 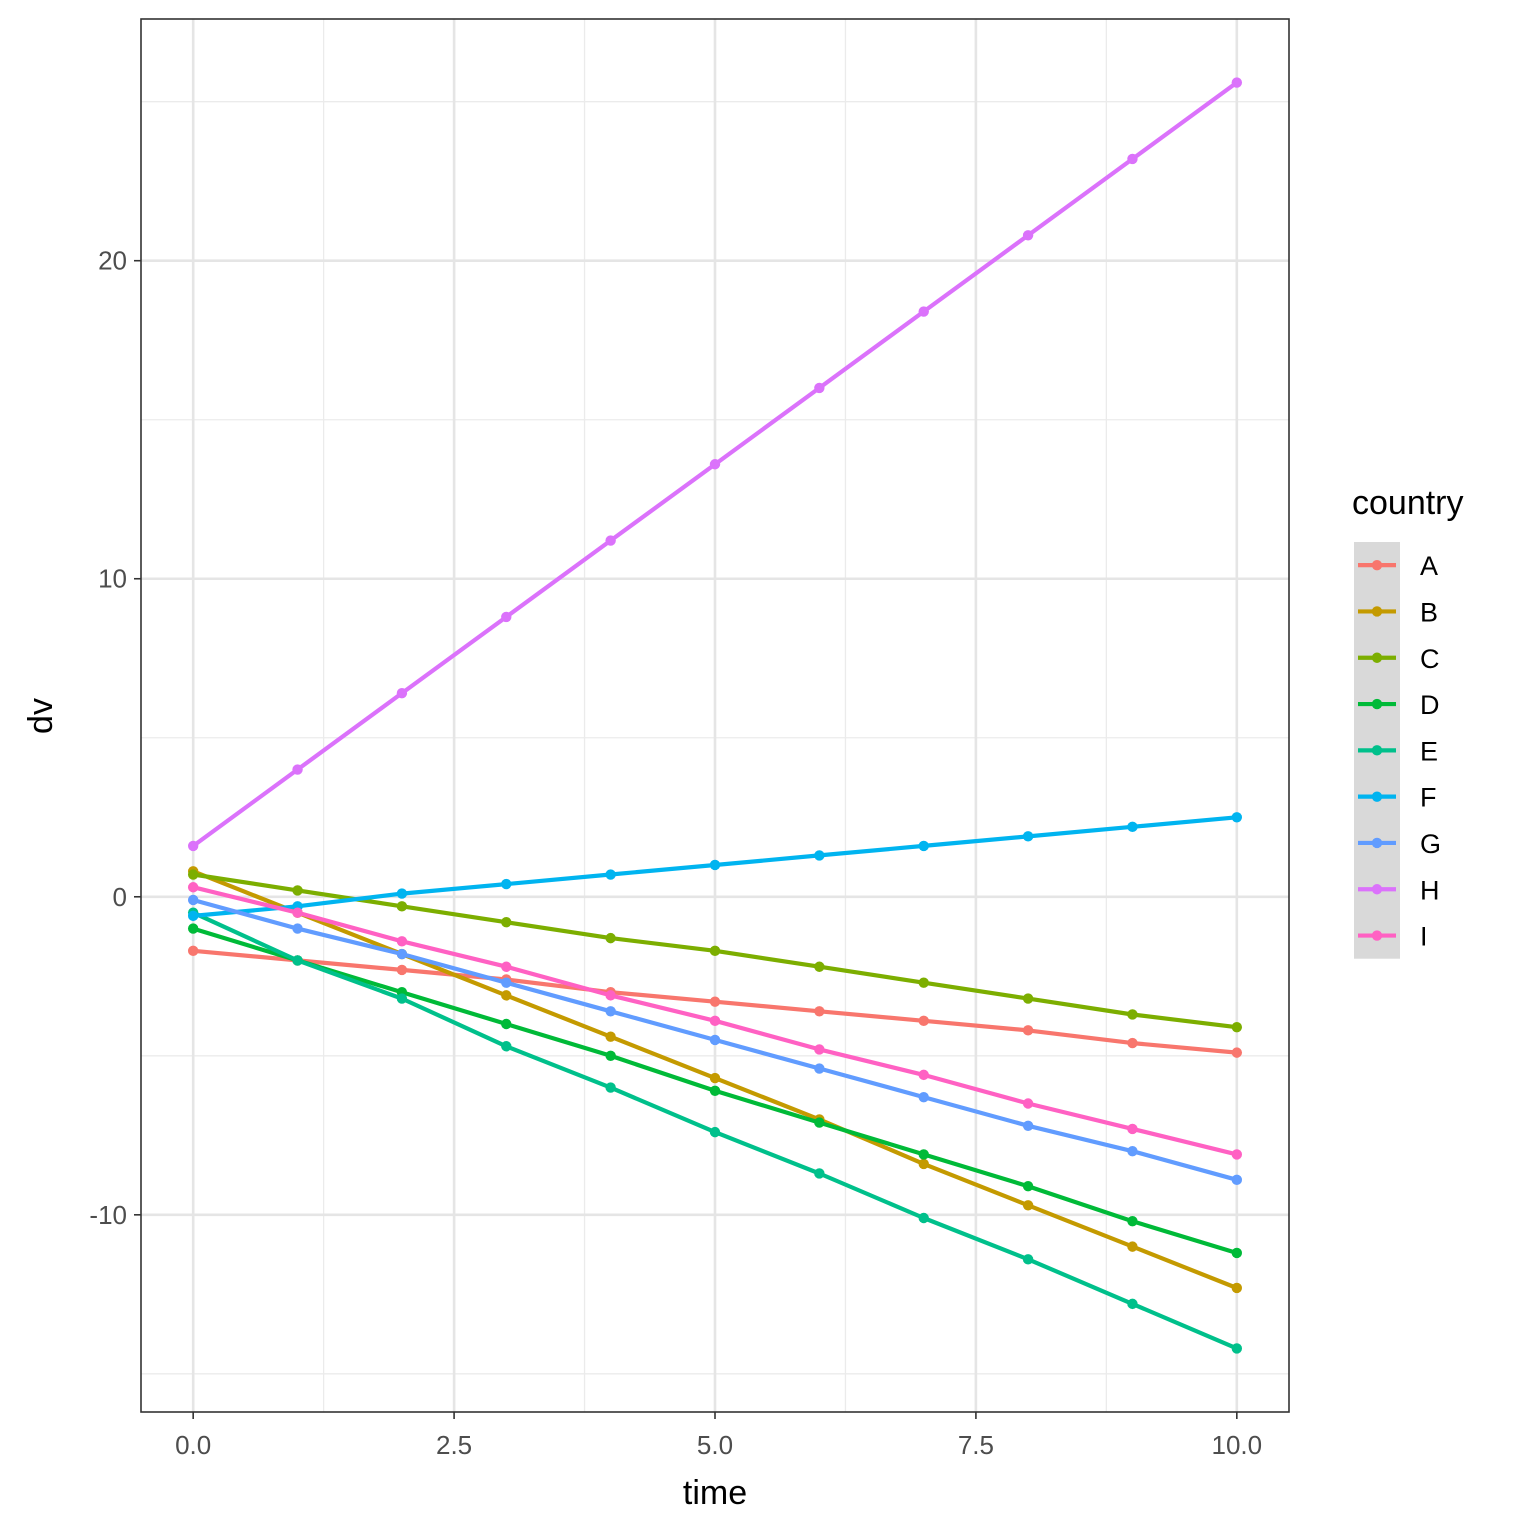 I want to click on series-I, so click(x=715, y=1021).